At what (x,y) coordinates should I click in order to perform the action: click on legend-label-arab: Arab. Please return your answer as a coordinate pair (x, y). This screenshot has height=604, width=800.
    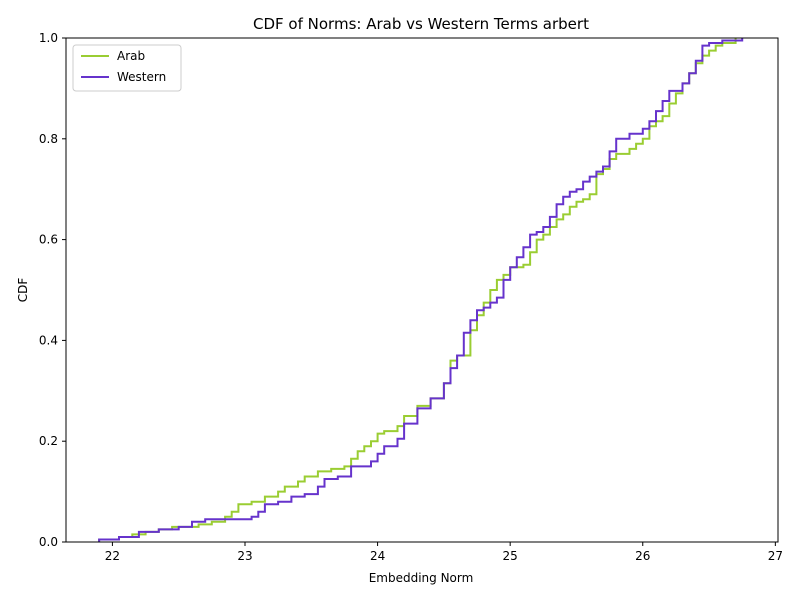
    Looking at the image, I should click on (131, 56).